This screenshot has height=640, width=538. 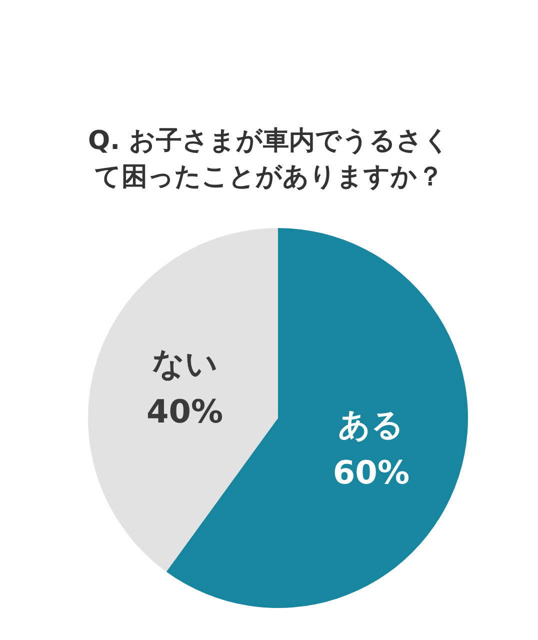 What do you see at coordinates (185, 363) in the screenshot?
I see `slice-label: ない` at bounding box center [185, 363].